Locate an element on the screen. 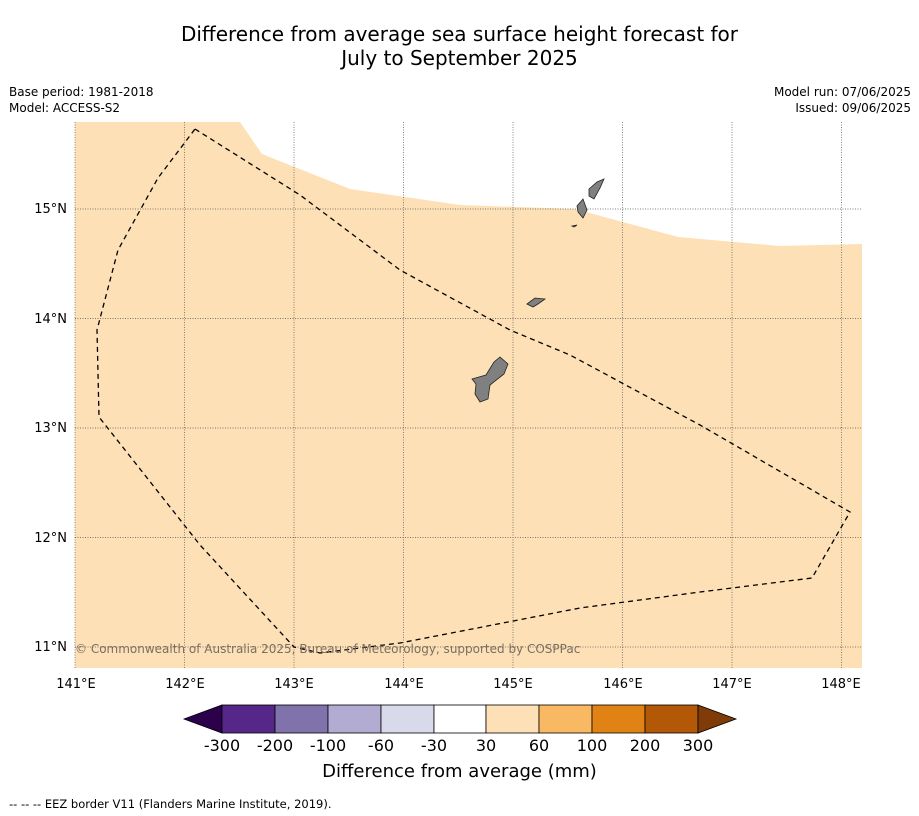 The image size is (919, 816). colorbar-label: -100 is located at coordinates (328, 745).